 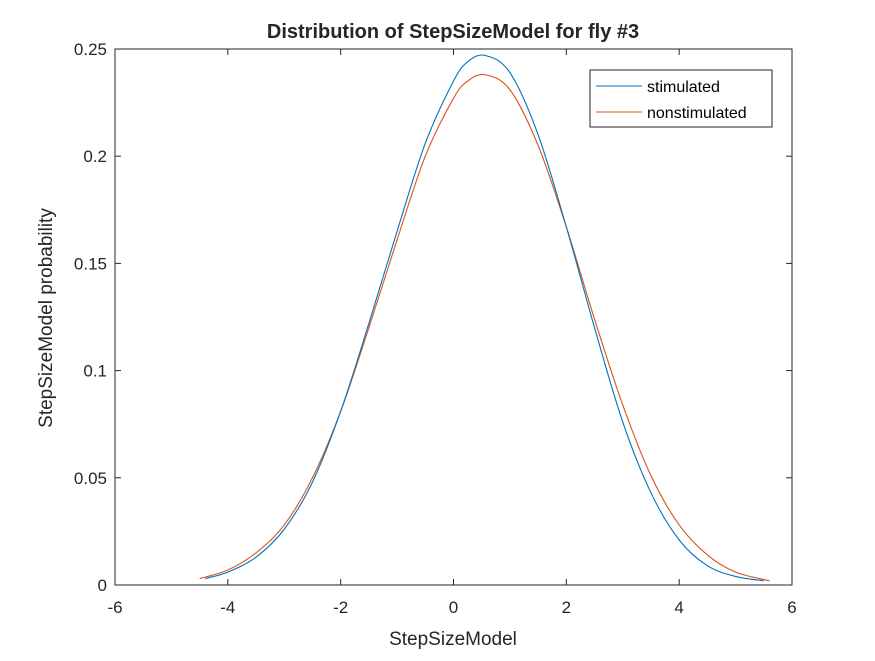 I want to click on y-axis-label: StepSizeModel probability, so click(x=46, y=318).